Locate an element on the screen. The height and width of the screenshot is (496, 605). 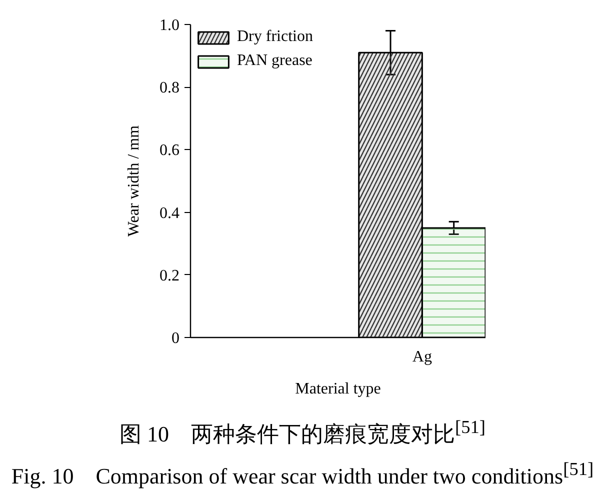
y-axis-title: Wear width / mm is located at coordinates (134, 180).